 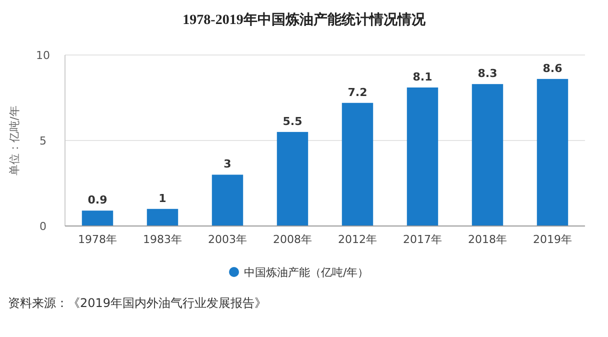 I want to click on x-tick-label: 2003年, so click(x=227, y=239).